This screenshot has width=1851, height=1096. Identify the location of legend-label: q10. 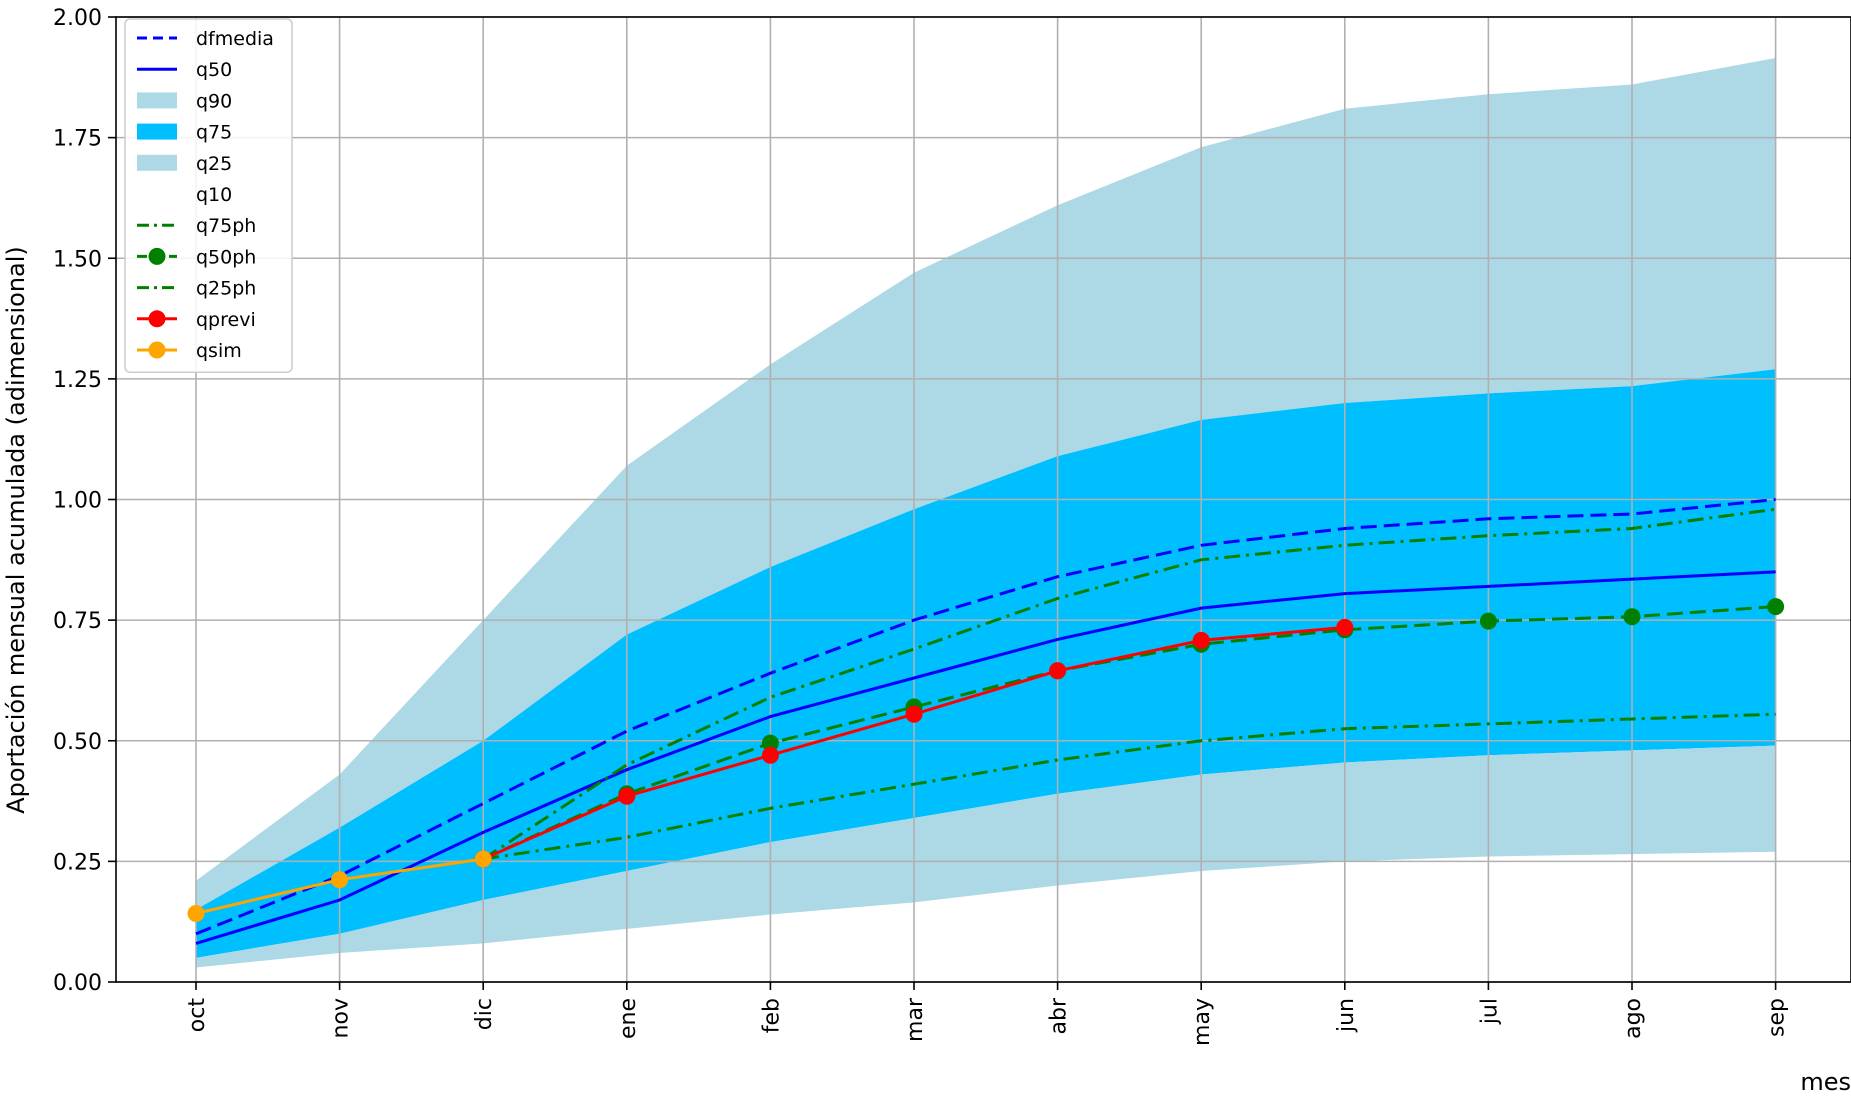
(214, 195).